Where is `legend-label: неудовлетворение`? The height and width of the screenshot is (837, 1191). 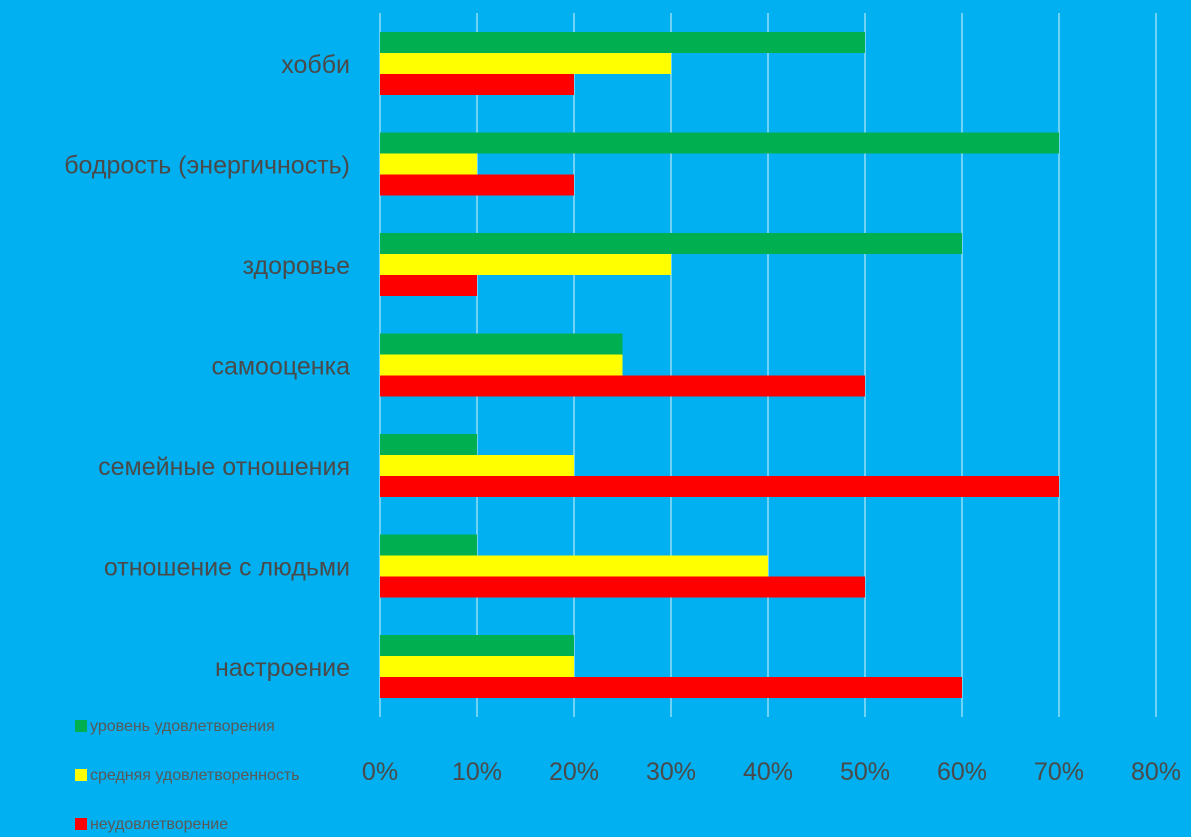
legend-label: неудовлетворение is located at coordinates (159, 824).